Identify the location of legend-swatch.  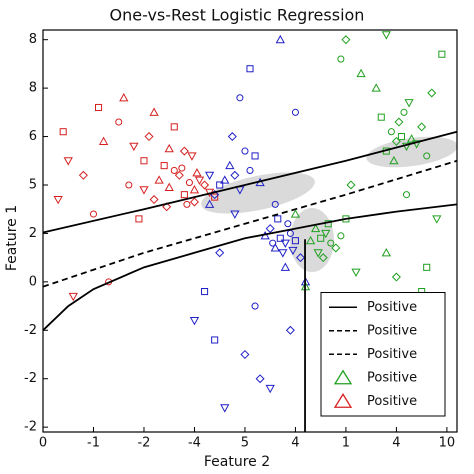
(343, 377).